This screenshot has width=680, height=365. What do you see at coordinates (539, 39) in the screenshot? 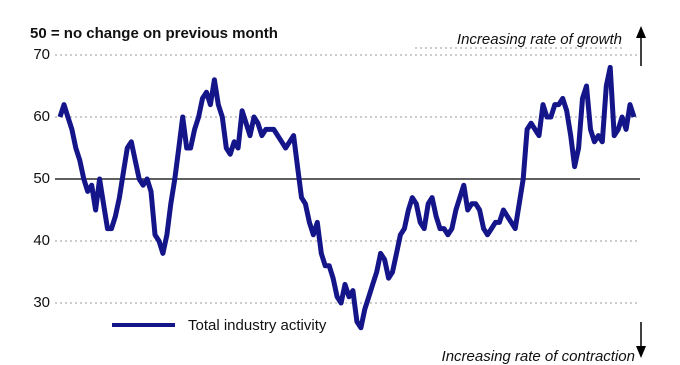
I see `annotation: Increasing rate of growth` at bounding box center [539, 39].